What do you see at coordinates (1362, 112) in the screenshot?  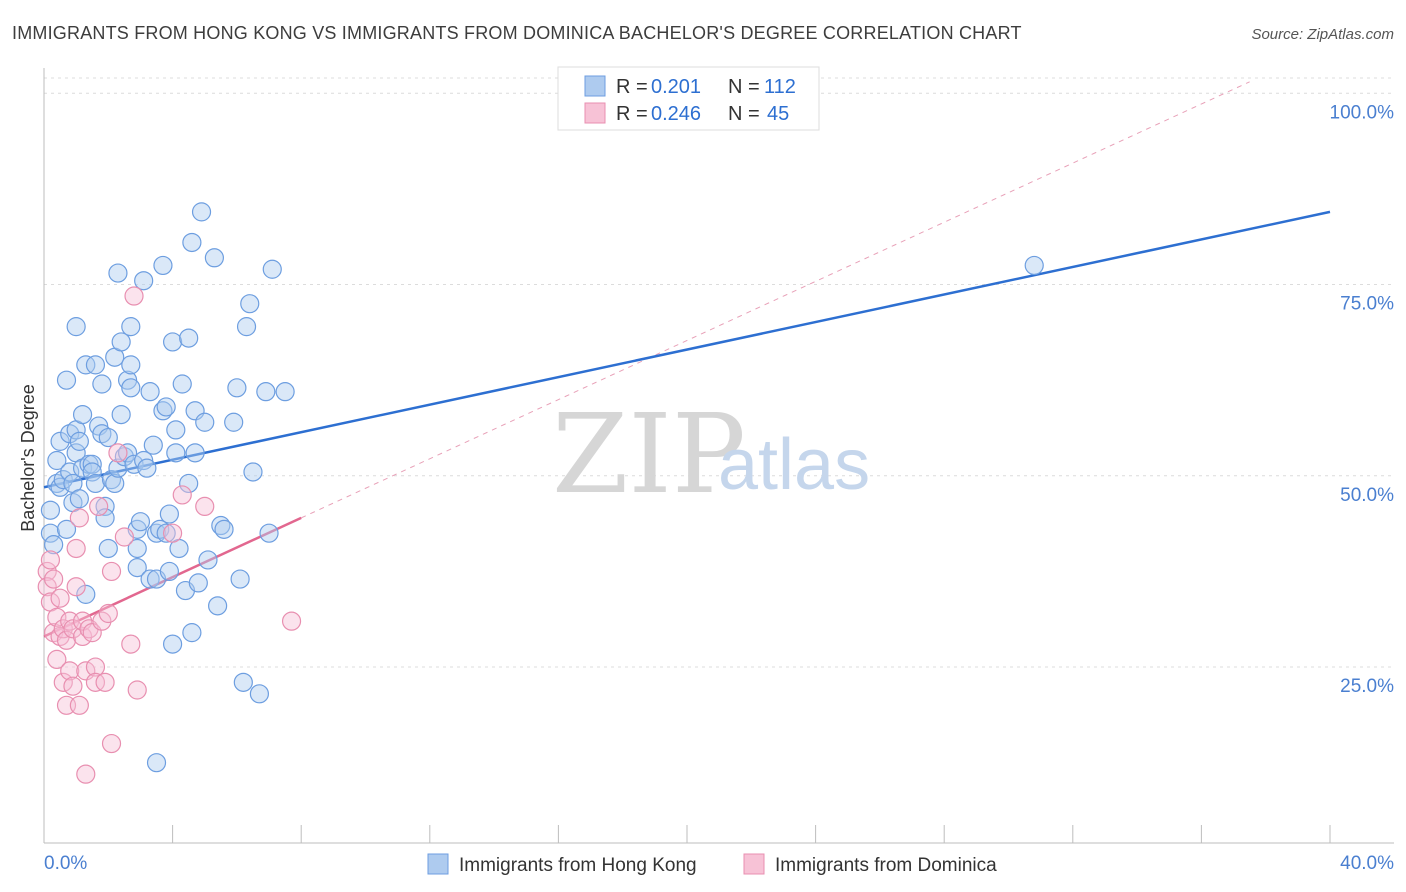 I see `y-tick-label-0: 100.0%` at bounding box center [1362, 112].